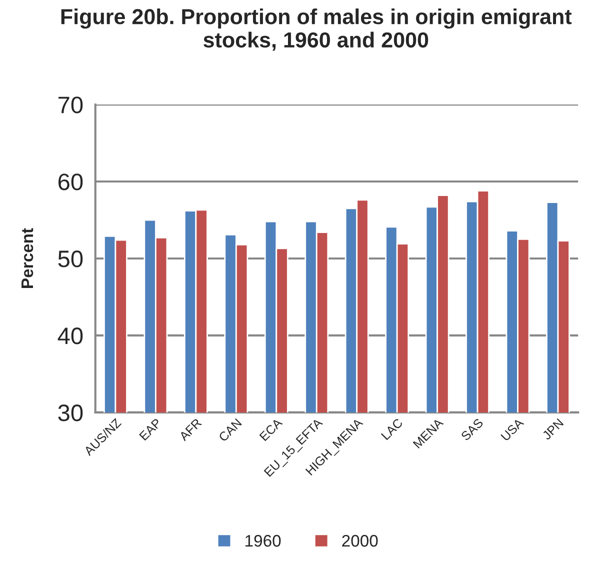 This screenshot has width=596, height=565. Describe the element at coordinates (70, 413) in the screenshot. I see `y-tick-label: 30` at that location.